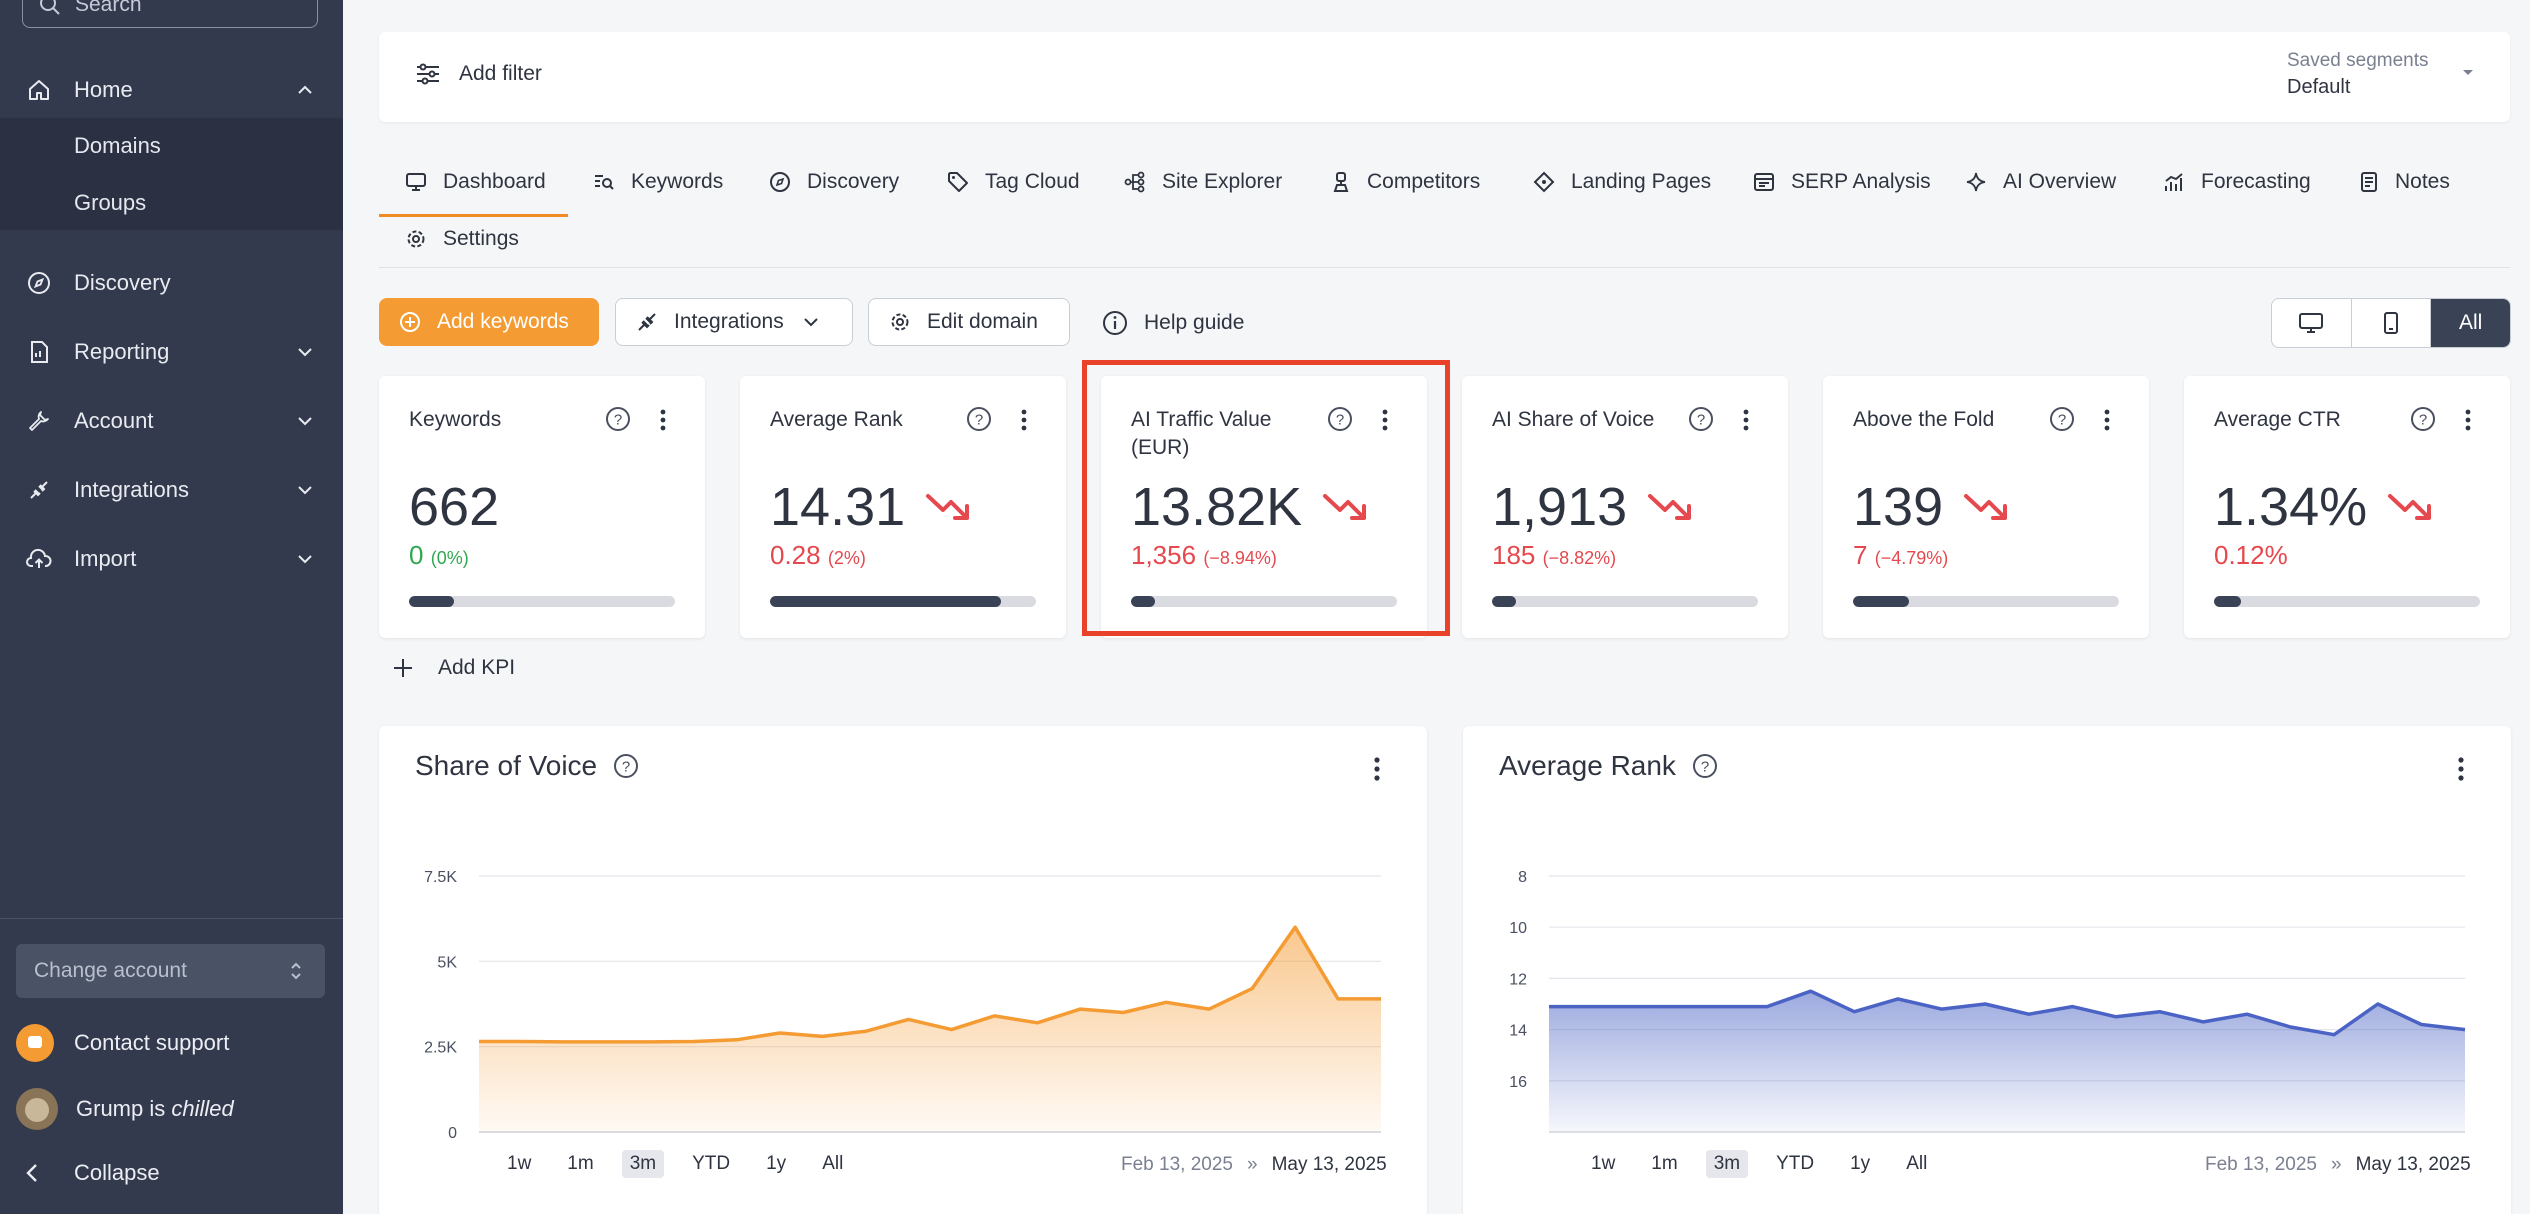 Image resolution: width=2530 pixels, height=1214 pixels. Describe the element at coordinates (171, 421) in the screenshot. I see `sidebar-item-account: Account` at that location.